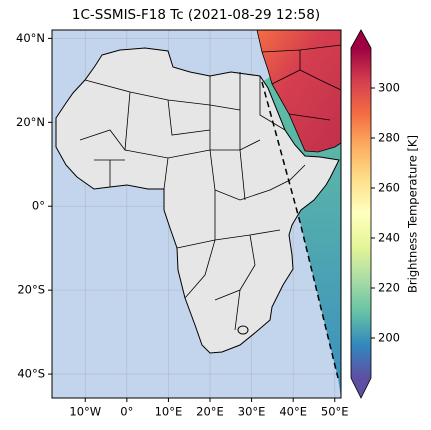  I want to click on colorbar-tick-label: 240, so click(389, 238).